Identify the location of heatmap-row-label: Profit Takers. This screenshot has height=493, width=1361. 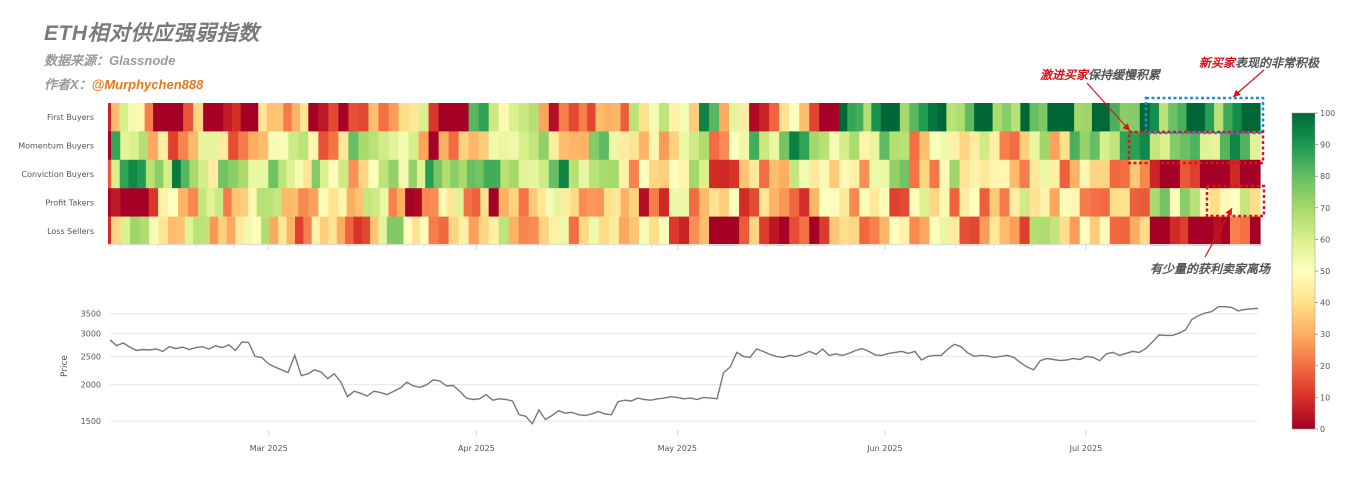
(69, 202).